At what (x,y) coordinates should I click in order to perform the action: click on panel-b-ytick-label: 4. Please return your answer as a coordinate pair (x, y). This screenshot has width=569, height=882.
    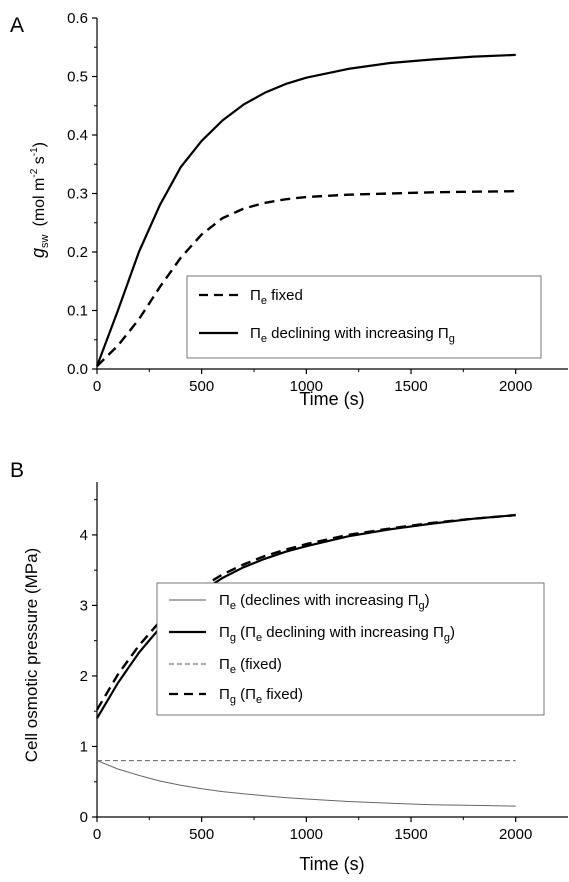
    Looking at the image, I should click on (84, 535).